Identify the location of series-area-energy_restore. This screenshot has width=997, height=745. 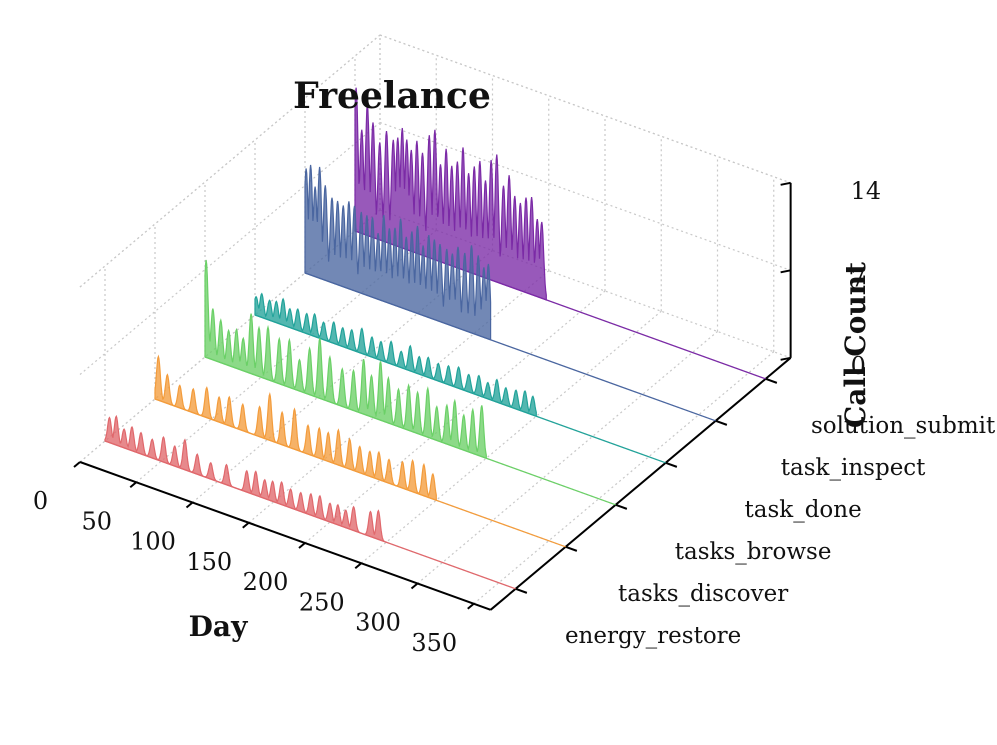
(245, 479).